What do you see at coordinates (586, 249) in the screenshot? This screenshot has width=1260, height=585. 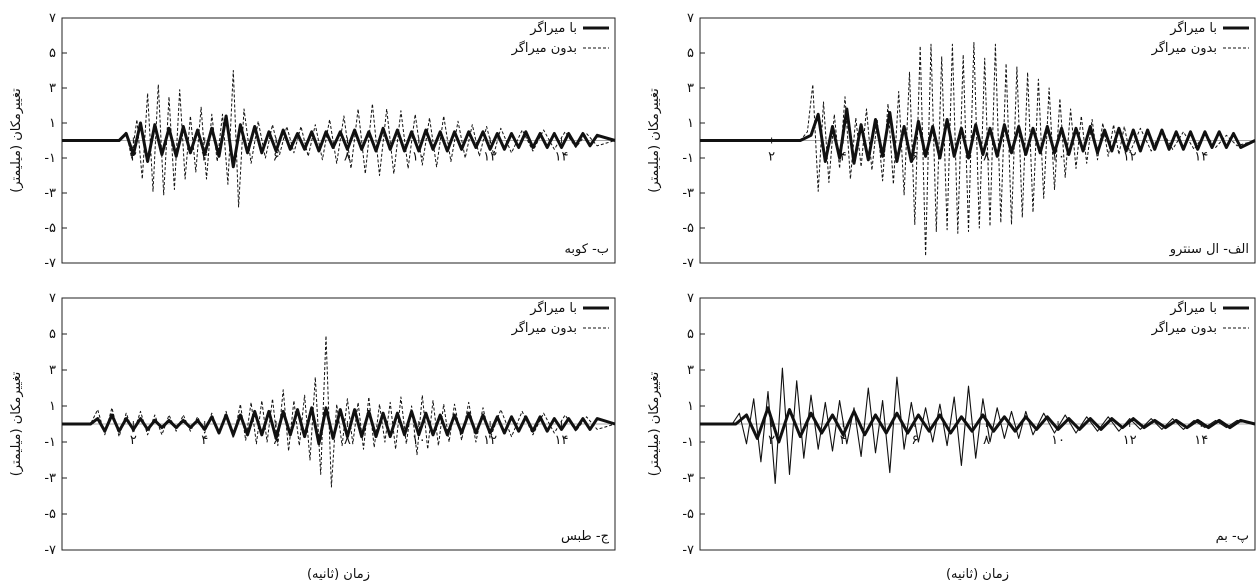 I see `panel-title: ب- کوبه` at bounding box center [586, 249].